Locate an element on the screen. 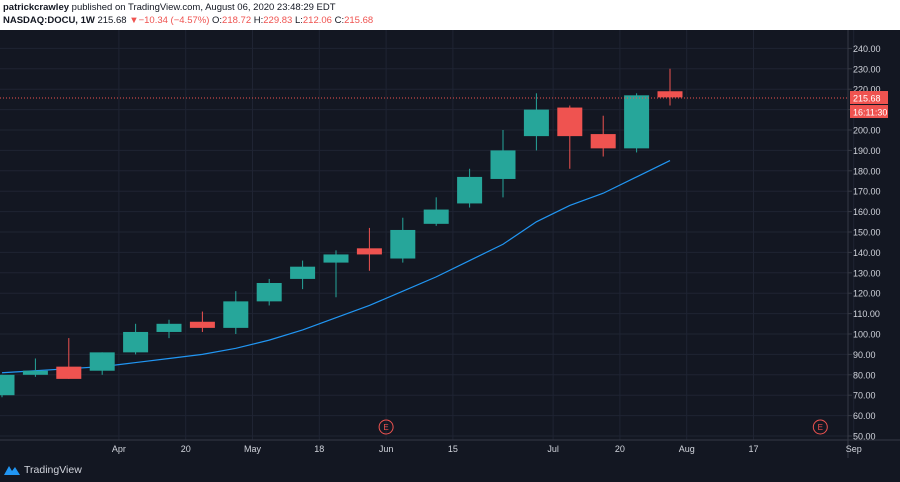 The width and height of the screenshot is (900, 482). high-label: H: is located at coordinates (258, 20).